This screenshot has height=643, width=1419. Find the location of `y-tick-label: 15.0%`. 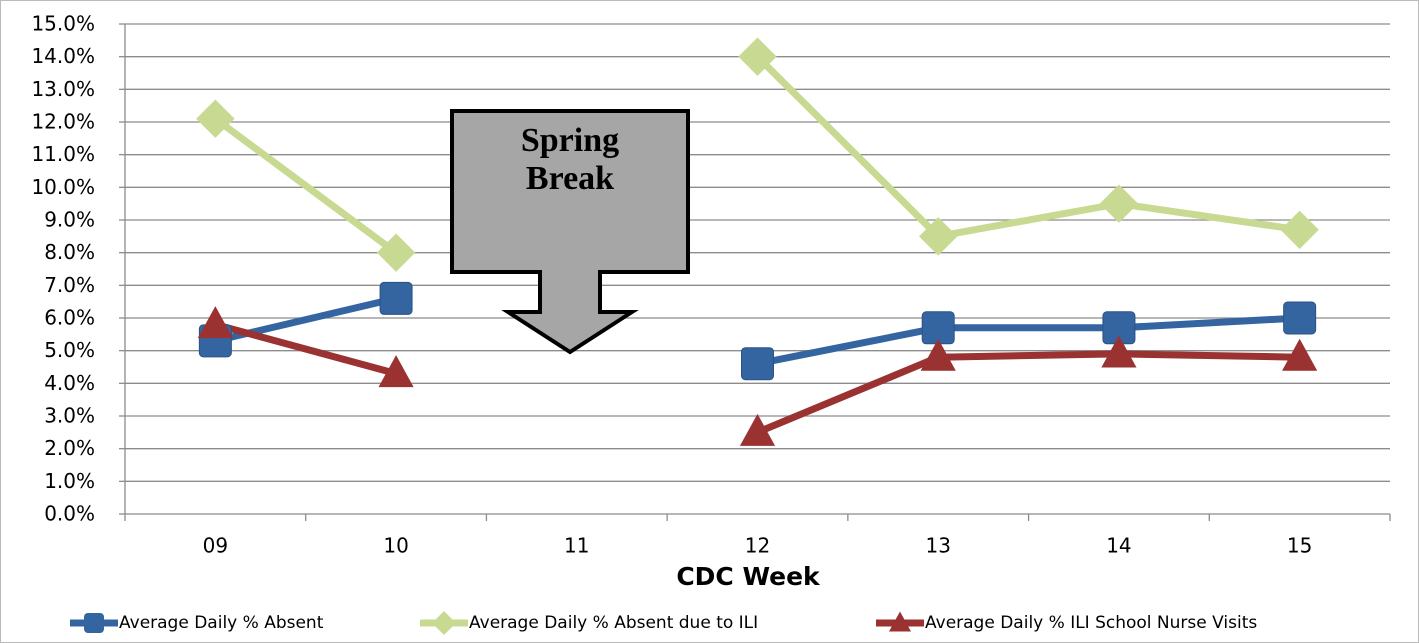

y-tick-label: 15.0% is located at coordinates (63, 24).